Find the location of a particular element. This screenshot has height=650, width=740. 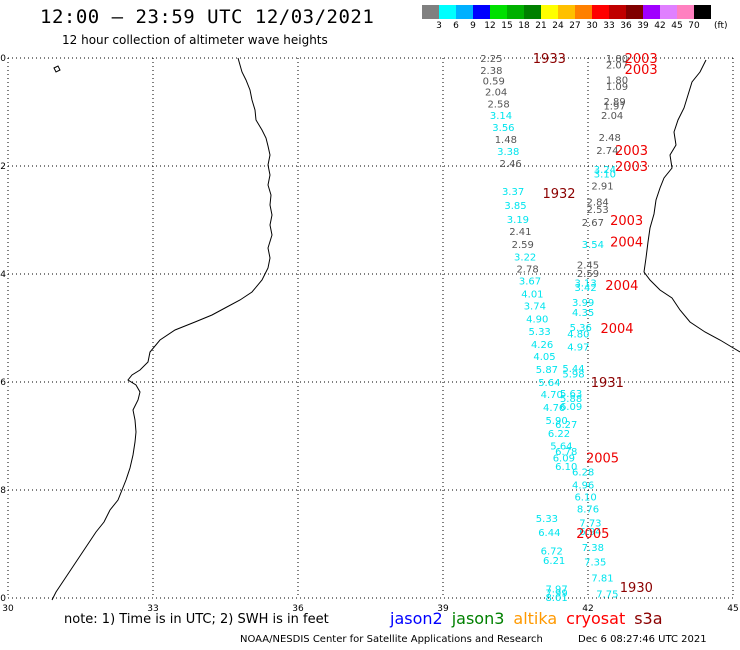

legend-label: 18 is located at coordinates (524, 26).